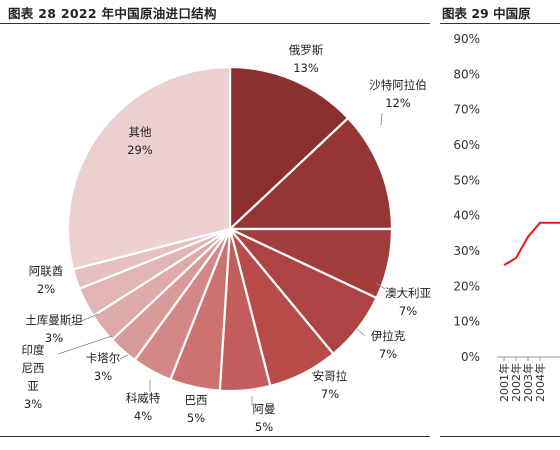 This screenshot has width=560, height=450. What do you see at coordinates (540, 382) in the screenshot?
I see `x-tick-label: 2004年` at bounding box center [540, 382].